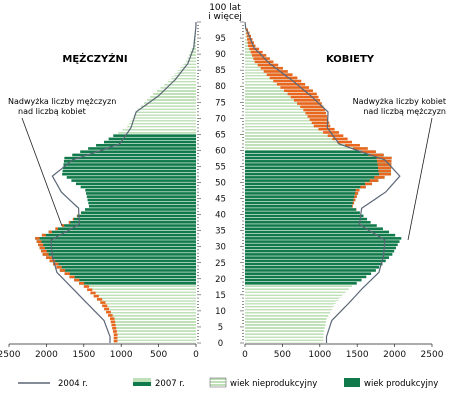 The height and width of the screenshot is (409, 450). I want to click on age-tick-label: 45, so click(220, 200).